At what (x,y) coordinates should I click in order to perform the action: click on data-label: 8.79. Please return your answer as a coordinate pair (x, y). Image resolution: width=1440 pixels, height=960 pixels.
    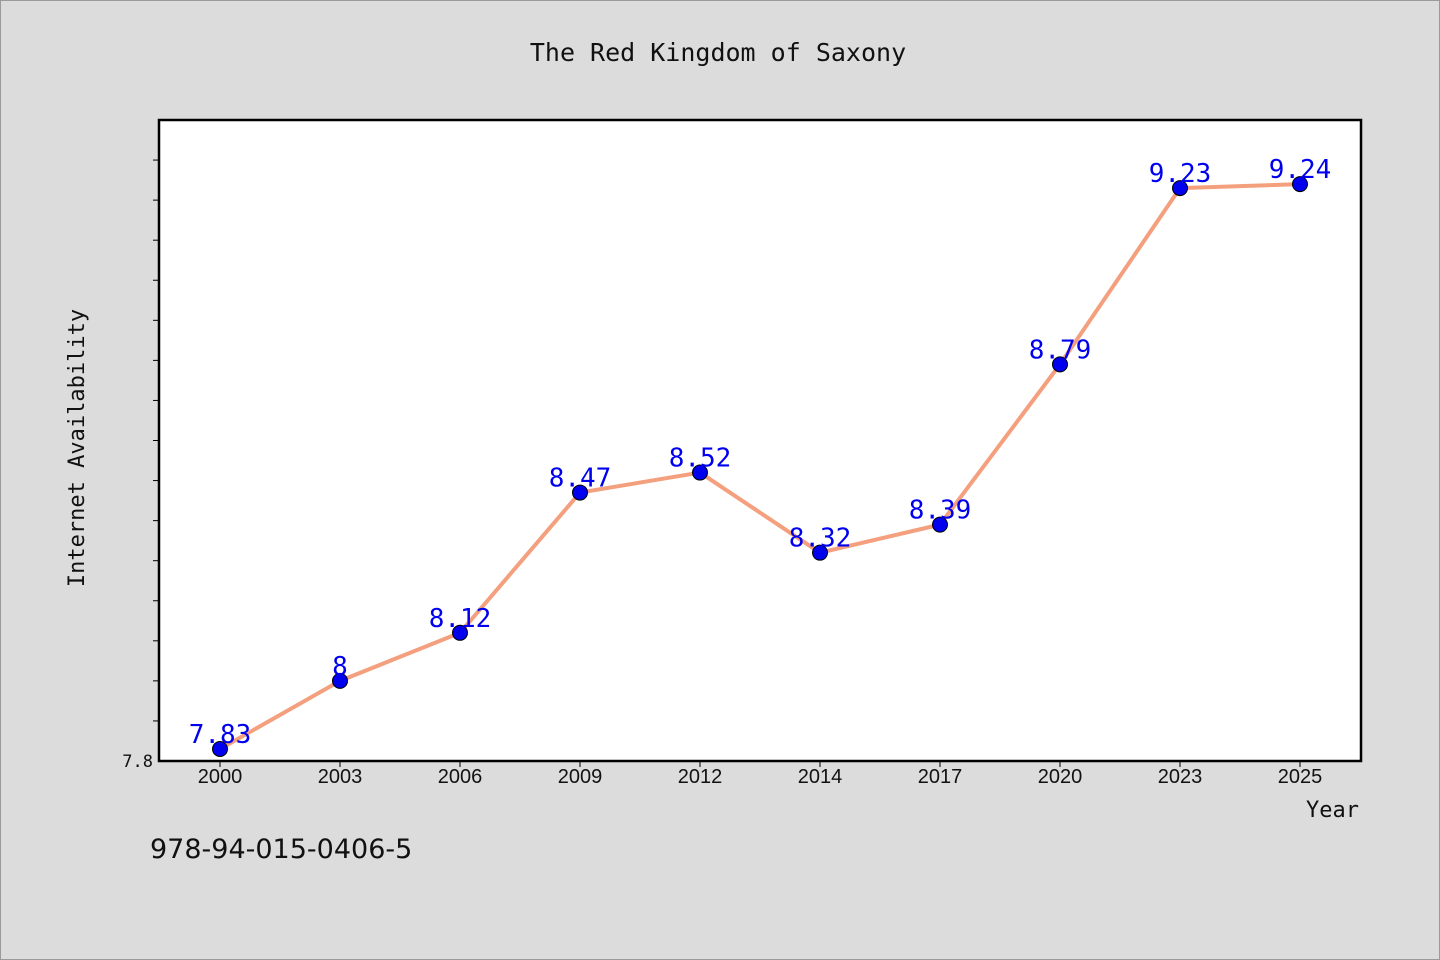
    Looking at the image, I should click on (1060, 350).